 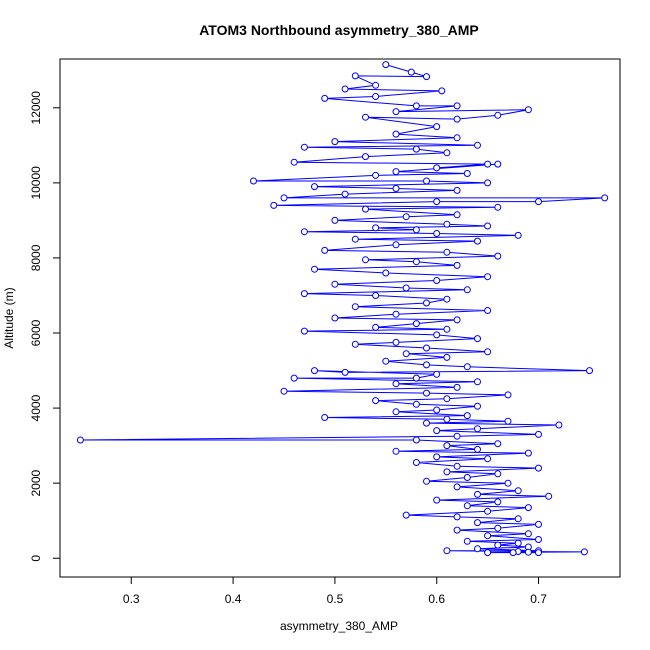 I want to click on x-tick-label: 0.6, so click(x=436, y=599).